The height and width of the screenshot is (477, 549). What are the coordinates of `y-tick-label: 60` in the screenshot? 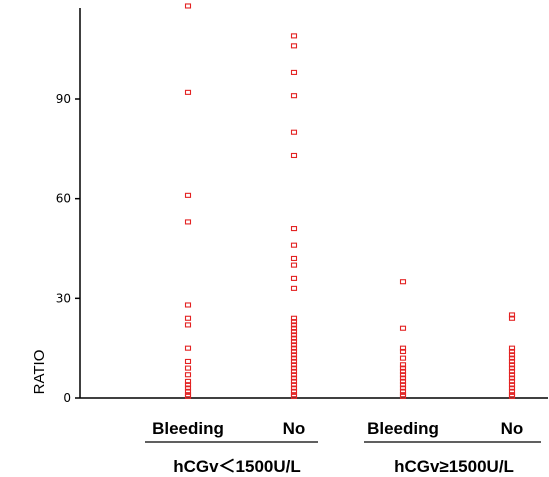 It's located at (63, 199).